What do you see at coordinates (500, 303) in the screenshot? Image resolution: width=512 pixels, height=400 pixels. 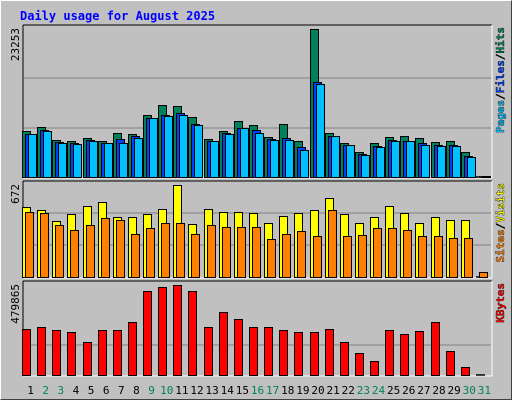 I see `legend-entry: KBytes` at bounding box center [500, 303].